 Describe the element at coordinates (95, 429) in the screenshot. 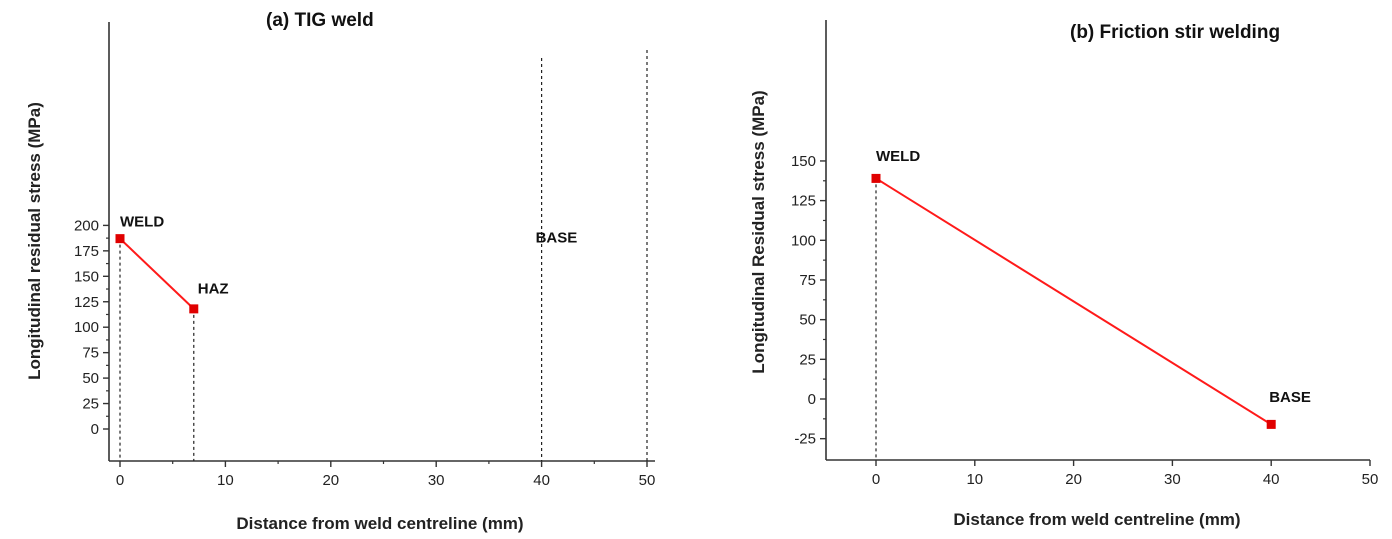

I see `y-tick-label-a: 0` at that location.